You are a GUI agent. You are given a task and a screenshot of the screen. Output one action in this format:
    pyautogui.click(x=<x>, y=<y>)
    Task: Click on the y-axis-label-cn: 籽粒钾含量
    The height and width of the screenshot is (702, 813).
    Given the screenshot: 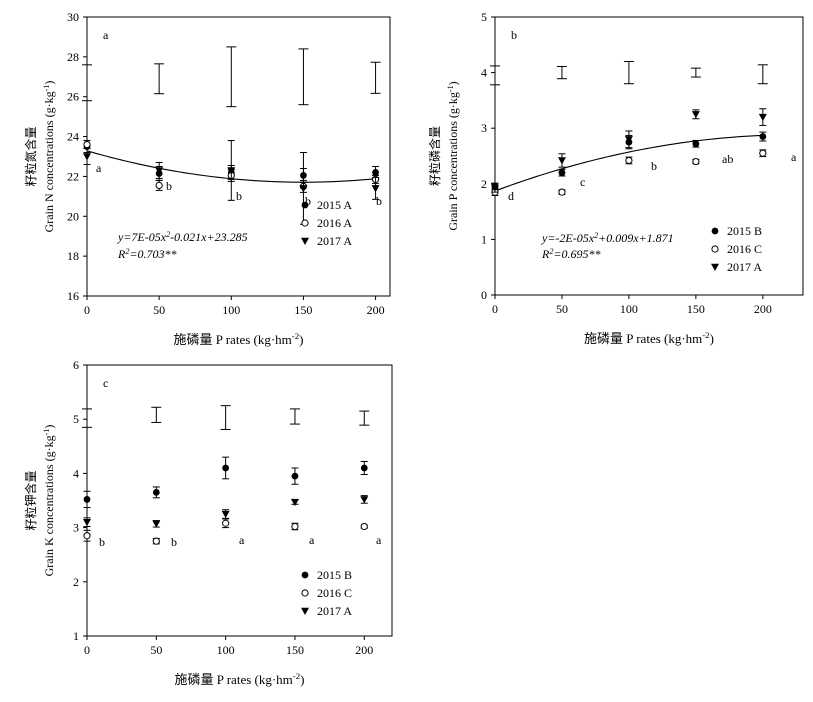 What is the action you would take?
    pyautogui.click(x=30, y=500)
    